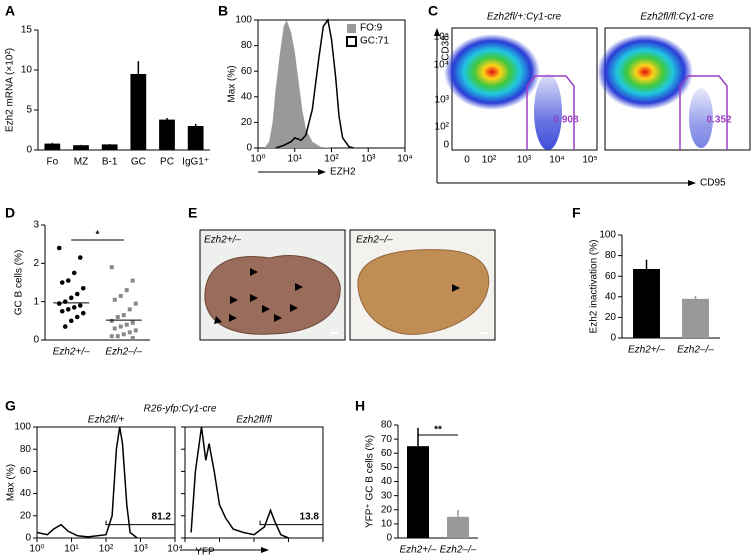 This screenshot has height=560, width=755. Describe the element at coordinates (254, 420) in the screenshot. I see `subplot-title: Ezh2fl/fl` at that location.